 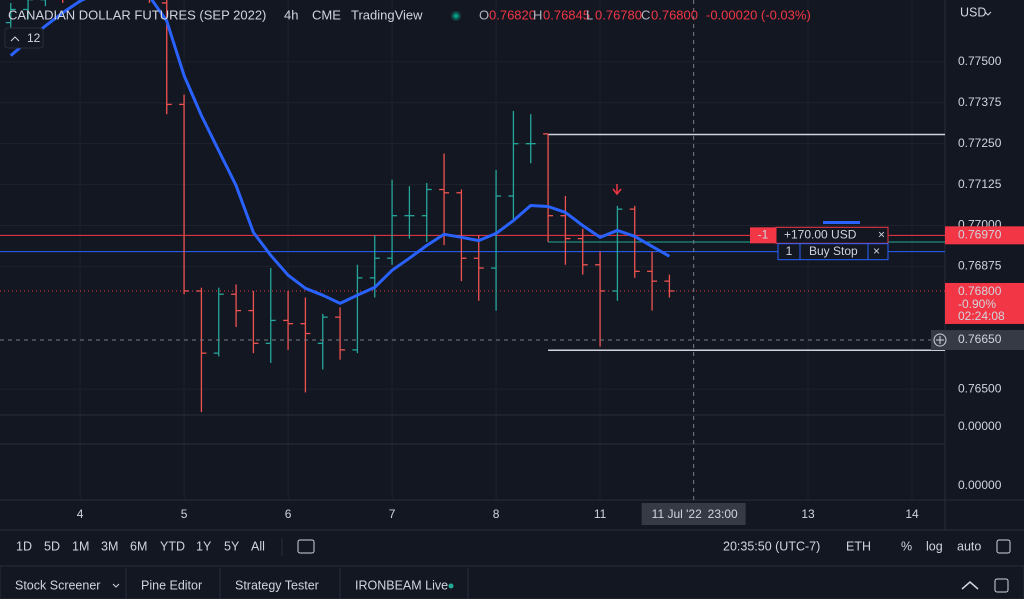 I want to click on log-toggle: log, so click(x=934, y=546).